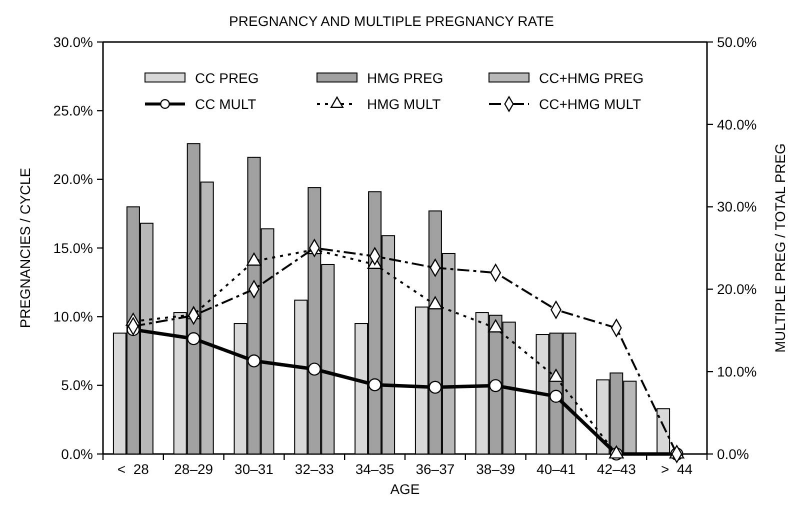 The height and width of the screenshot is (508, 803). Describe the element at coordinates (73, 42) in the screenshot. I see `y-tick-label: 30.0%` at that location.